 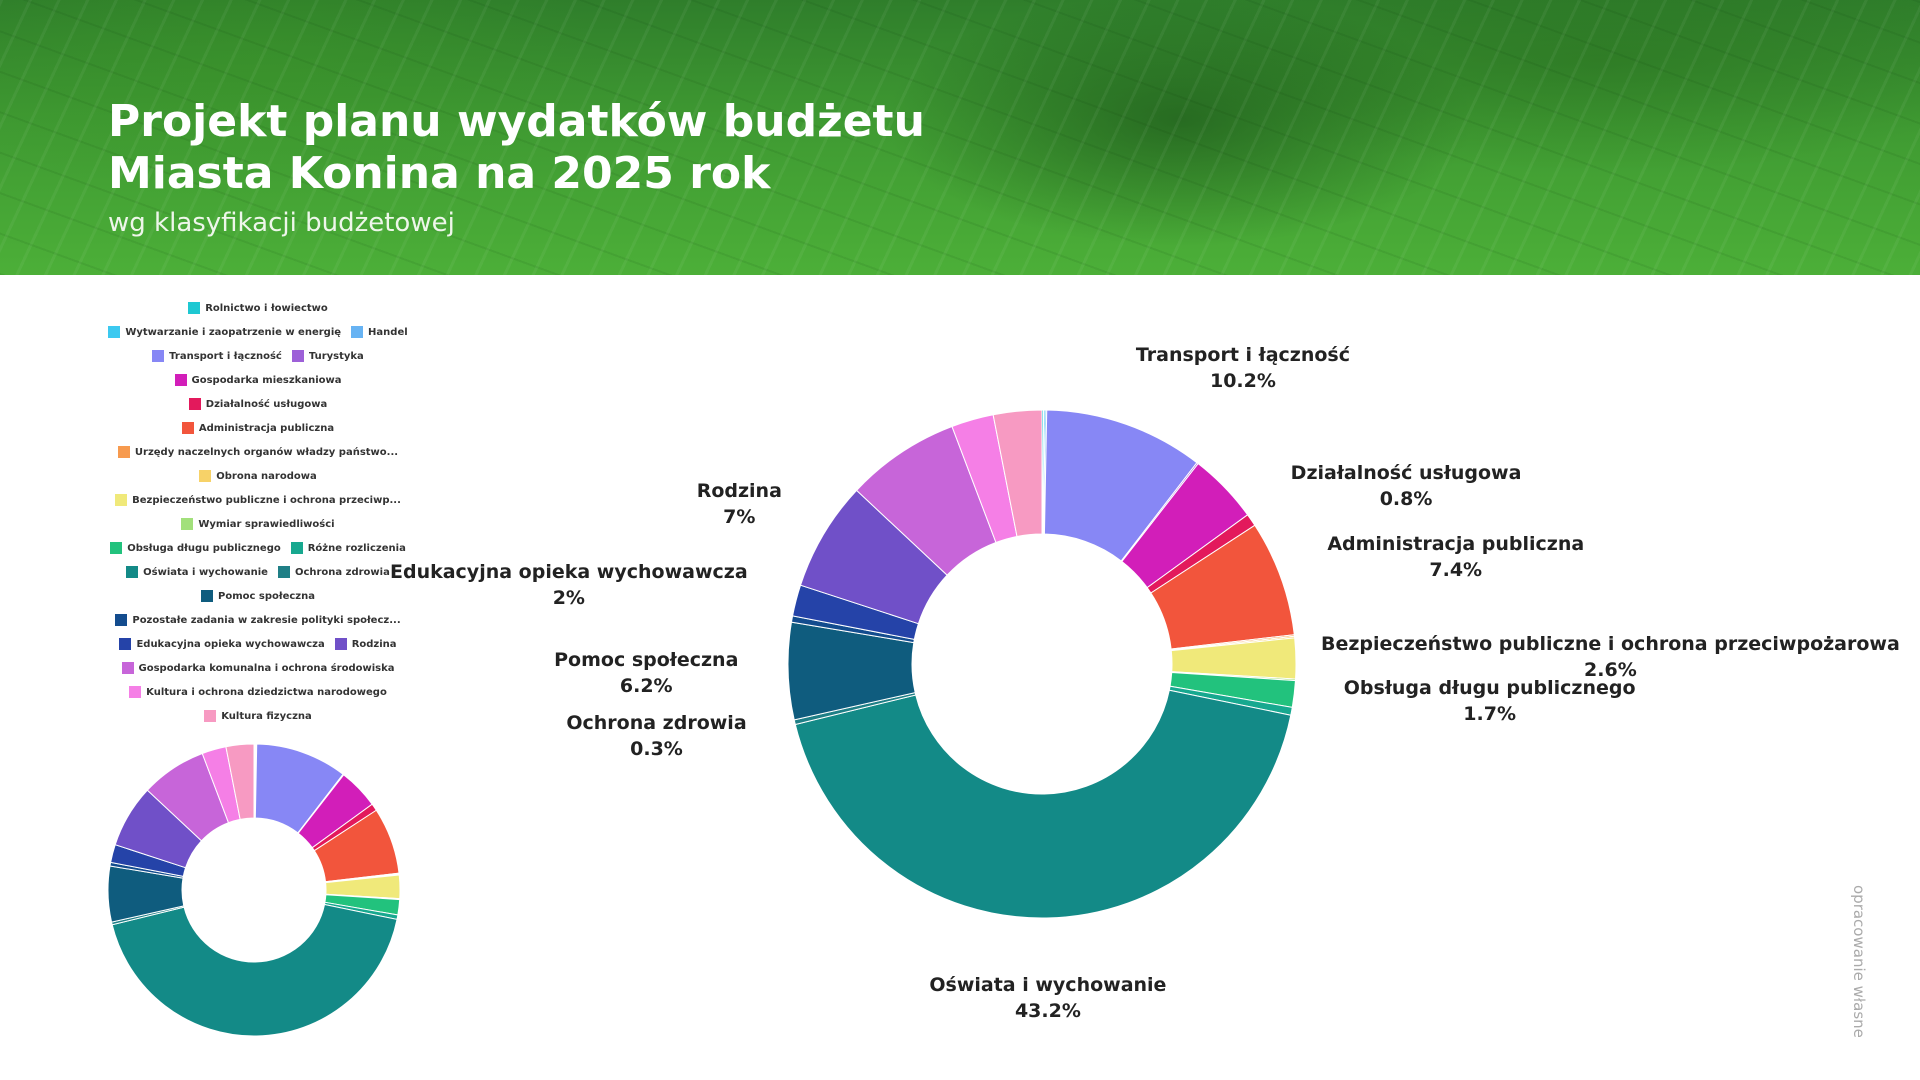 I want to click on callout-rodzina: Rodzina 7%, so click(x=739, y=504).